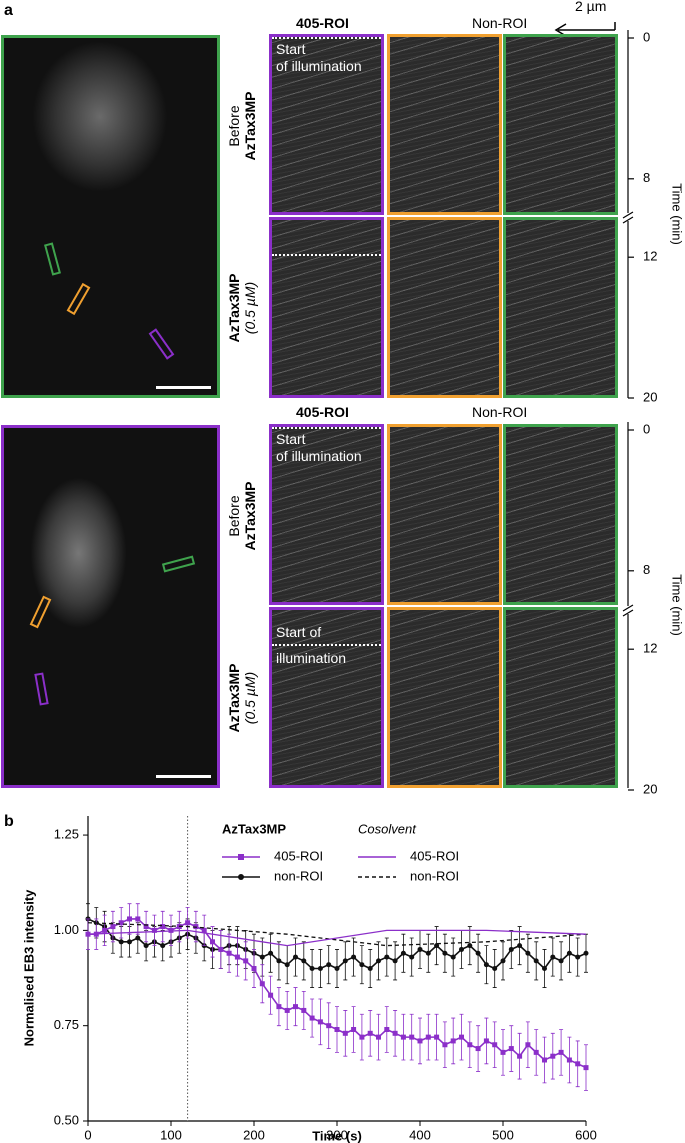 This screenshot has height=1143, width=685. Describe the element at coordinates (66, 1024) in the screenshot. I see `y-tick-label: 0.75` at that location.